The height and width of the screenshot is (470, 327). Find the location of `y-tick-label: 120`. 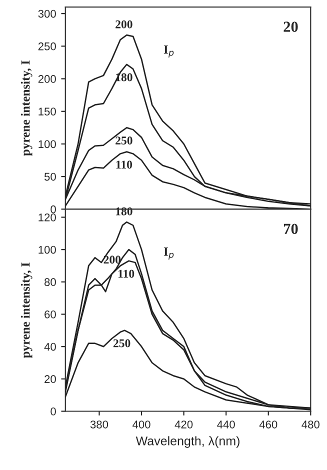

y-tick-label: 120 is located at coordinates (47, 218).